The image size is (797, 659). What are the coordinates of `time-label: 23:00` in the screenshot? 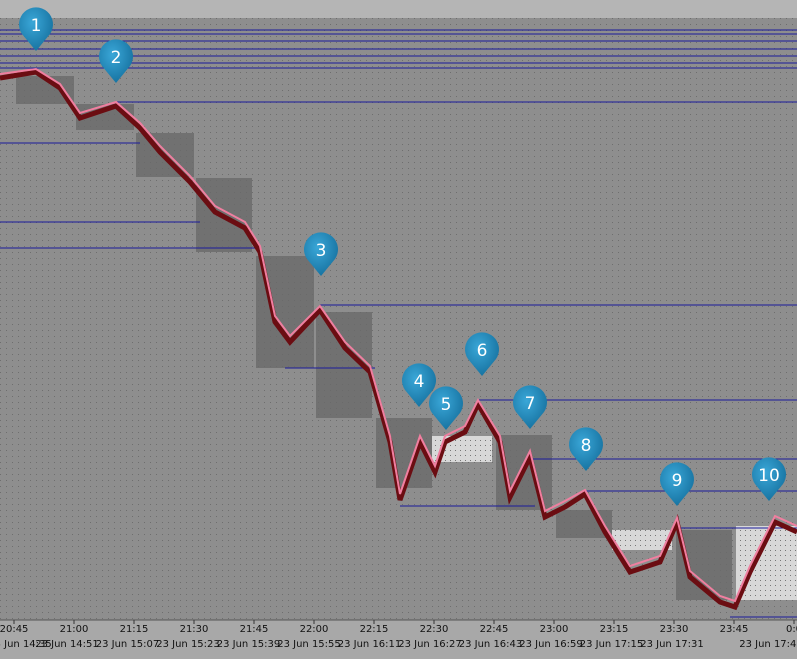 It's located at (554, 629).